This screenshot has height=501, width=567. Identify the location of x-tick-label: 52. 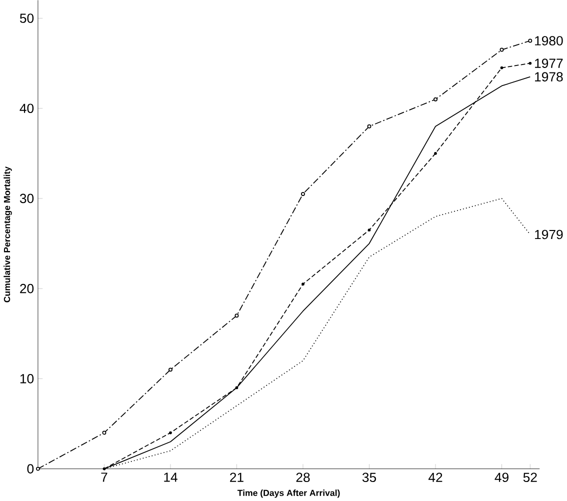
(530, 477).